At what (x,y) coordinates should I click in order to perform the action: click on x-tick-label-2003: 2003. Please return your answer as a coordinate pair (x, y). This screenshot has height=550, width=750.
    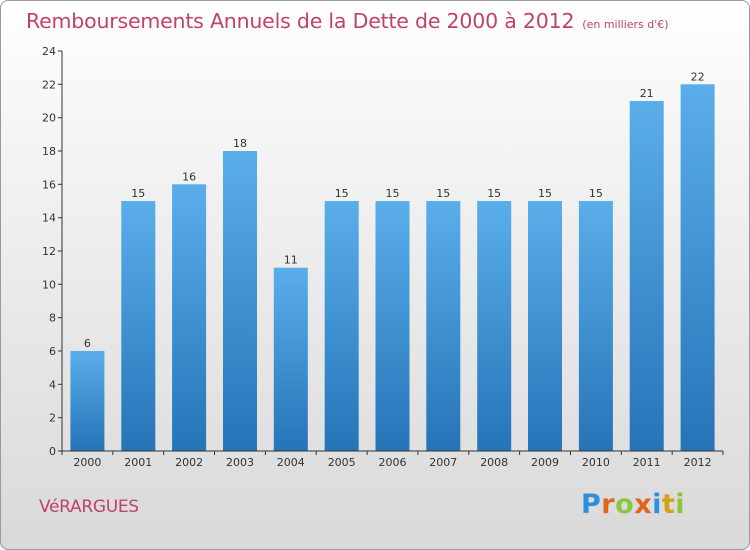
    Looking at the image, I should click on (240, 462).